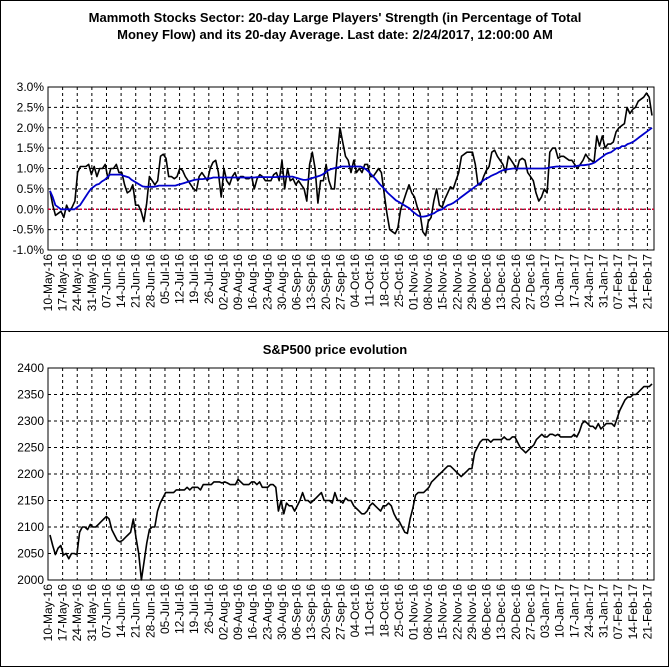  Describe the element at coordinates (30, 368) in the screenshot. I see `bottom-y-tick-label: 2400` at that location.